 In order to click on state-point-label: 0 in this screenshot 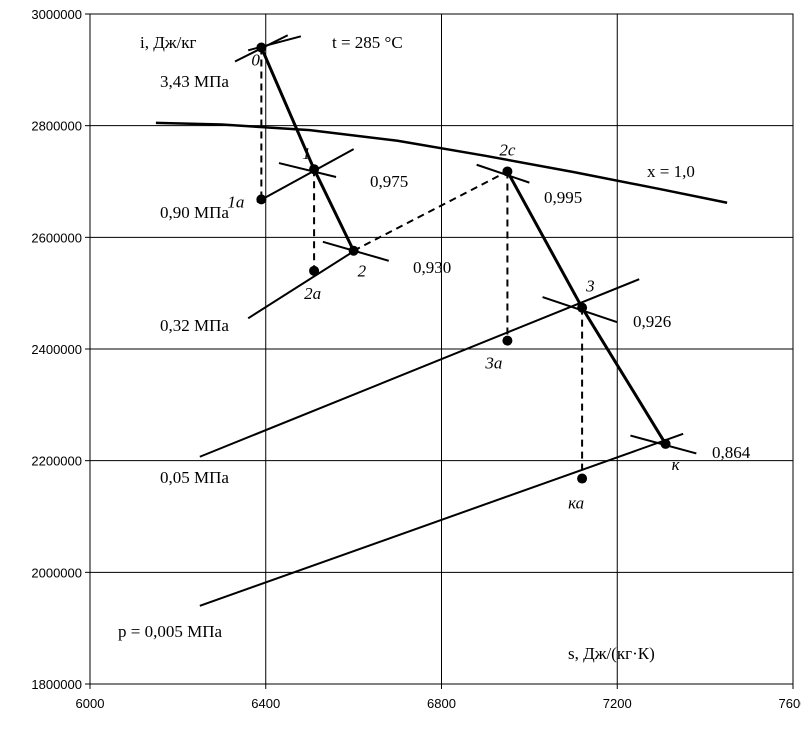, I will do `click(255, 60)`.